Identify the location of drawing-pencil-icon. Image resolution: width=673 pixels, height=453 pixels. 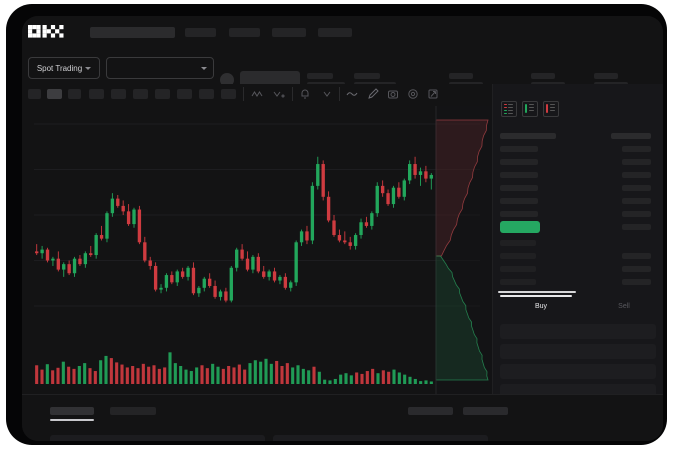
(373, 94).